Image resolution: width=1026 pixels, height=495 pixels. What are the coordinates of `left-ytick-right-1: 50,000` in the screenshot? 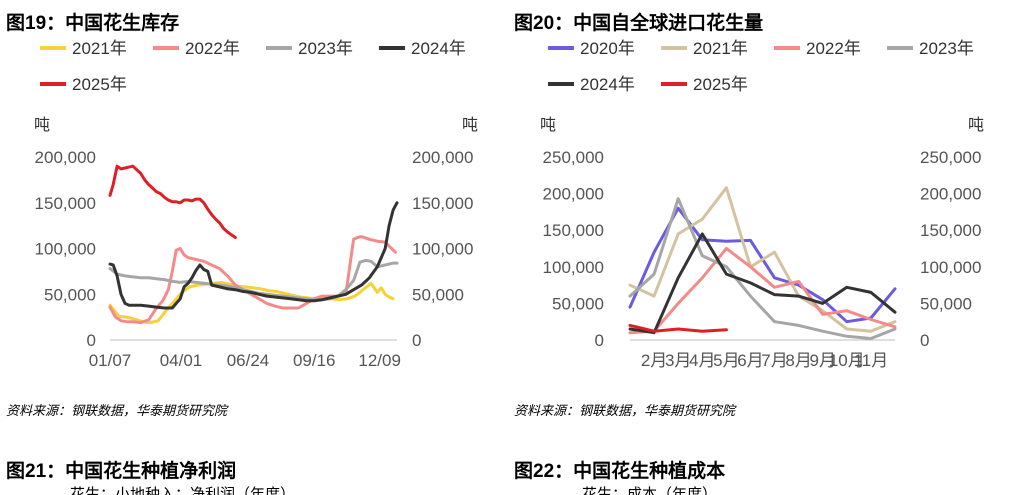 It's located at (438, 294).